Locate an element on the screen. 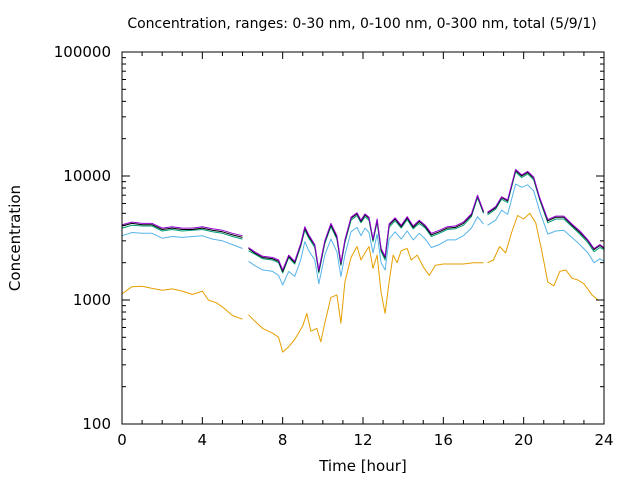 The width and height of the screenshot is (640, 480). x-tick-label: 24 is located at coordinates (603, 440).